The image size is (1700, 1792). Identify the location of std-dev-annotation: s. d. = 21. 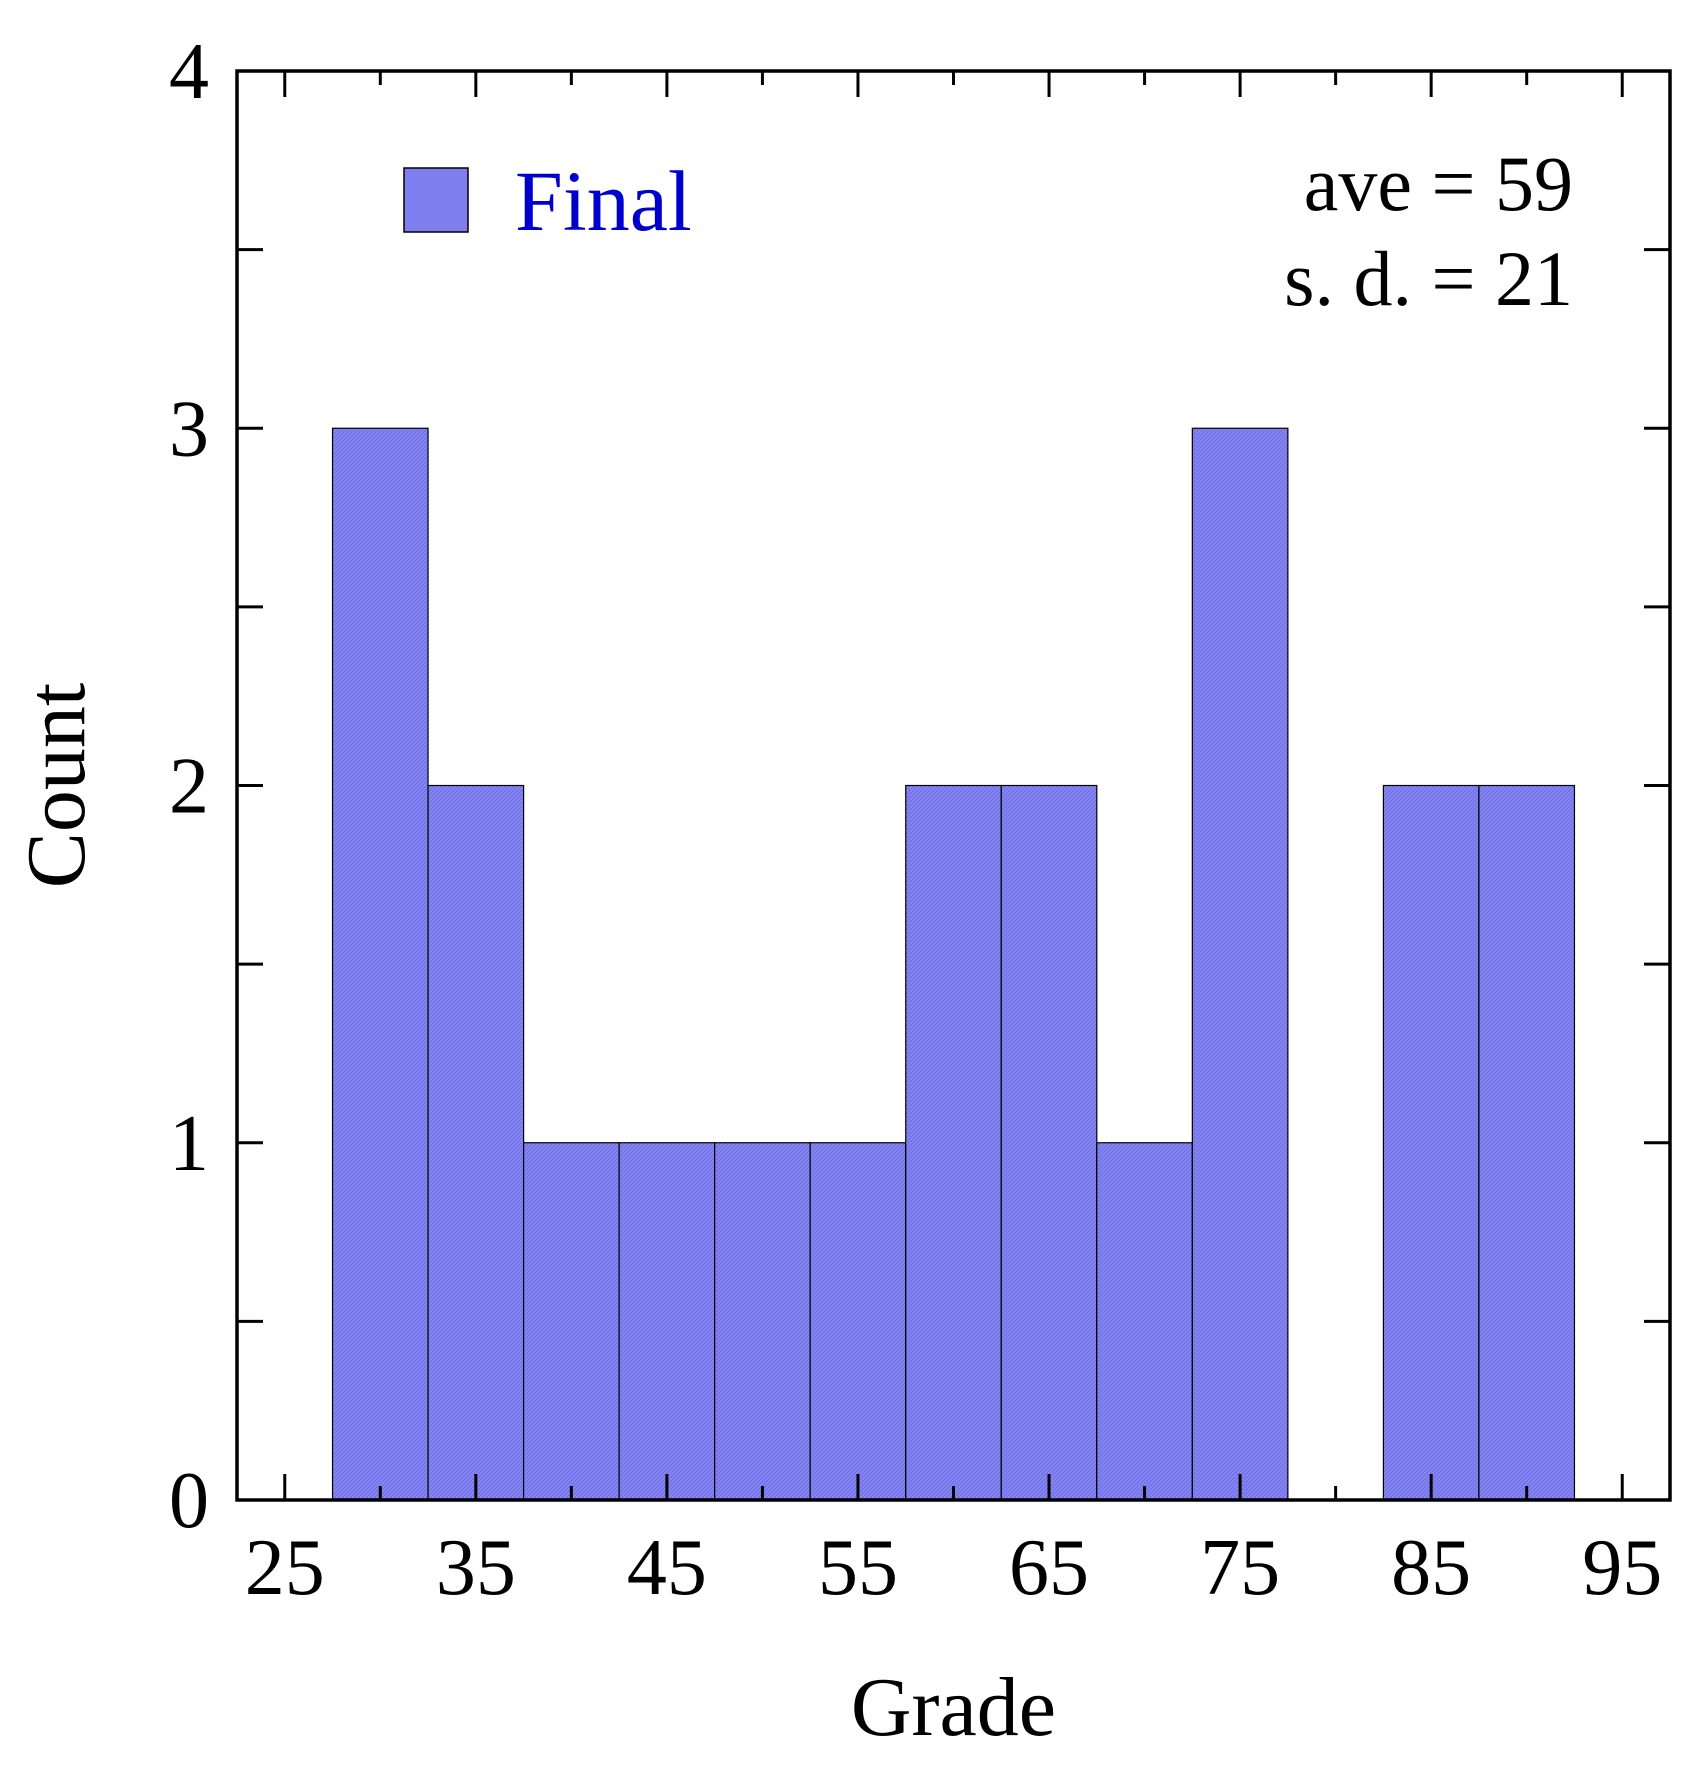
(1428, 278).